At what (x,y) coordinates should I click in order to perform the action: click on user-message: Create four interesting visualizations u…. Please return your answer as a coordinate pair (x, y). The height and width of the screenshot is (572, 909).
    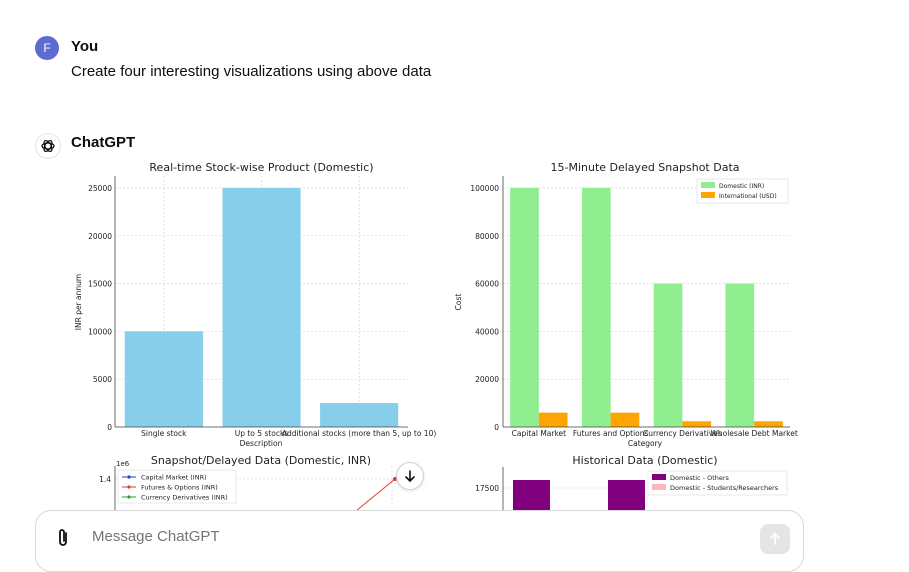
    Looking at the image, I should click on (251, 71).